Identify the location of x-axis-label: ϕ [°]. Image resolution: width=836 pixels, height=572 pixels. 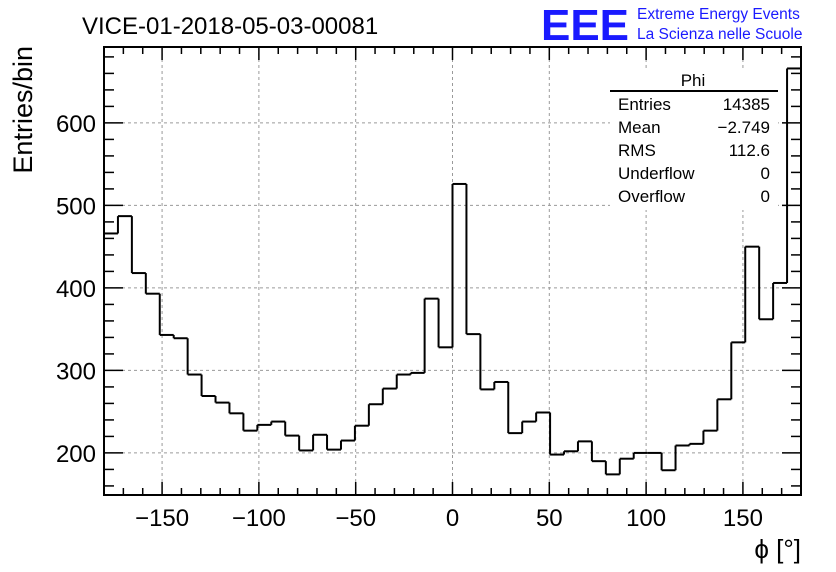
(777, 549).